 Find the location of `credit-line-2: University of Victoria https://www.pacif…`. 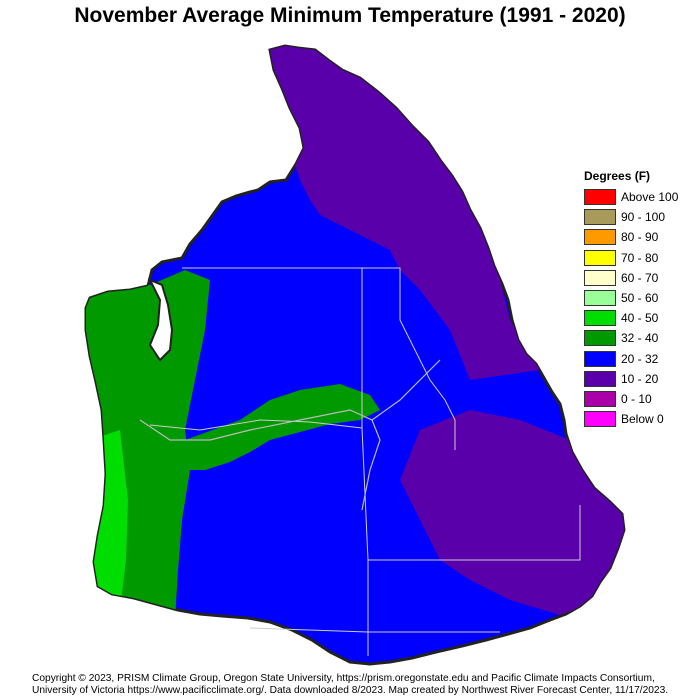

credit-line-2: University of Victoria https://www.pacif… is located at coordinates (350, 690).